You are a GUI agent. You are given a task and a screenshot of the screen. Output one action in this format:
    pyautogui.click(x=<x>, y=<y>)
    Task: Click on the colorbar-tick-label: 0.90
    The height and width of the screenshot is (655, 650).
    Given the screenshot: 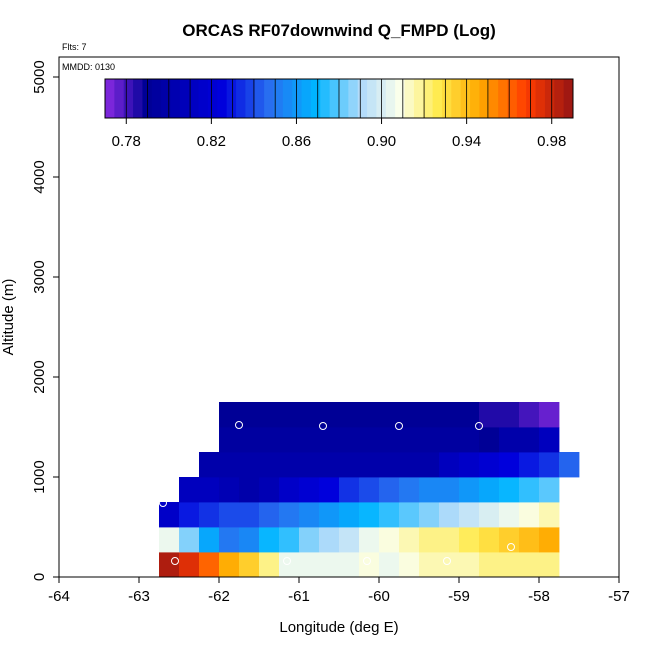 What is the action you would take?
    pyautogui.click(x=381, y=141)
    